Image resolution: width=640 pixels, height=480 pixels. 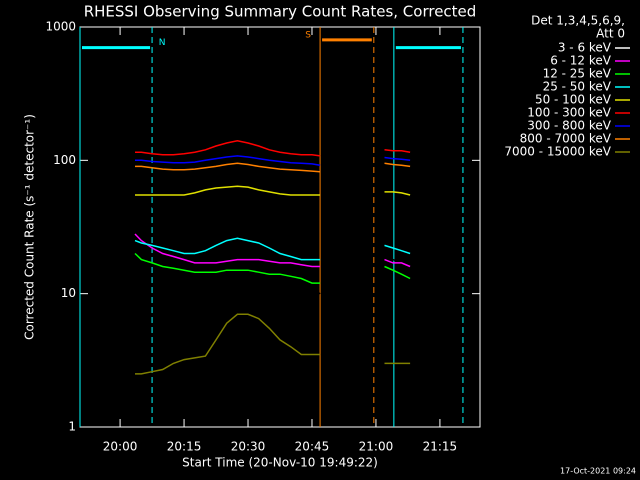 What do you see at coordinates (68, 293) in the screenshot?
I see `y-tick-label: 10` at bounding box center [68, 293].